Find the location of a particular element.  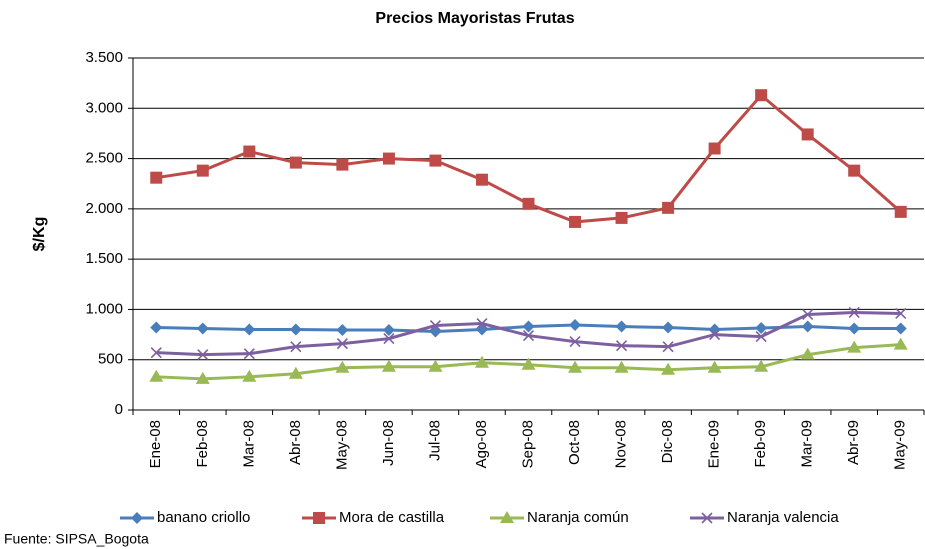

x-tick-label: Jun-08 is located at coordinates (388, 443).